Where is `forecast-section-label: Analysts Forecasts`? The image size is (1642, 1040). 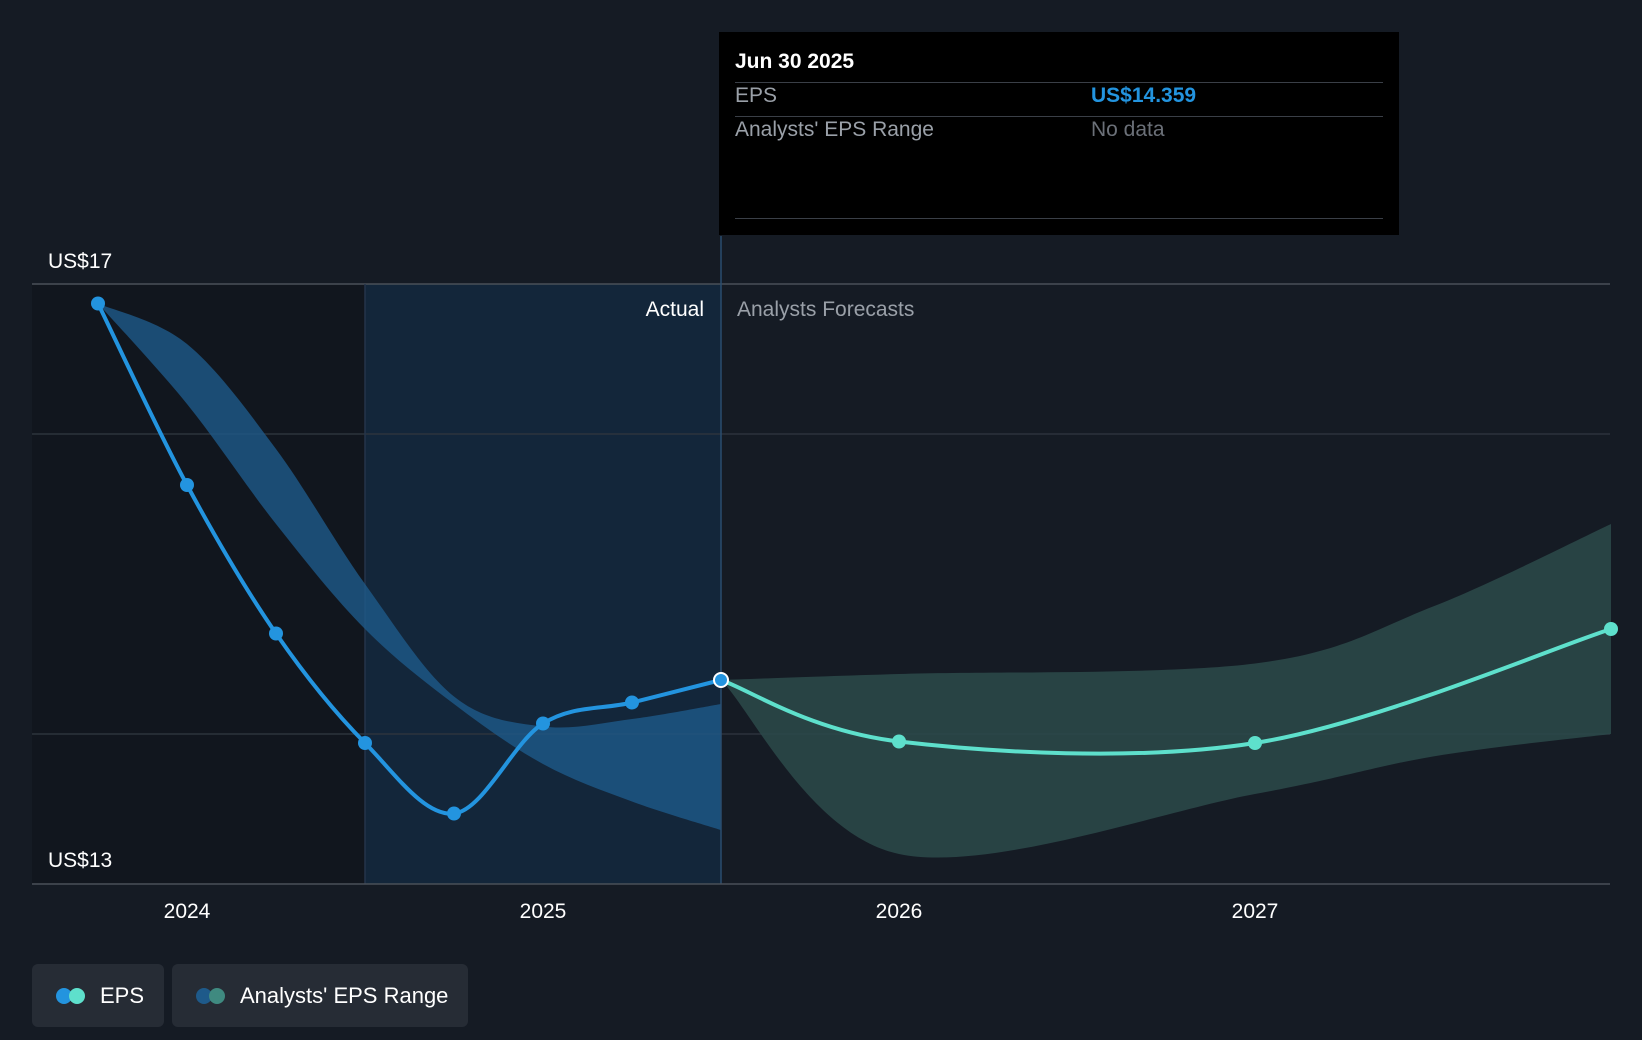
forecast-section-label: Analysts Forecasts is located at coordinates (825, 309).